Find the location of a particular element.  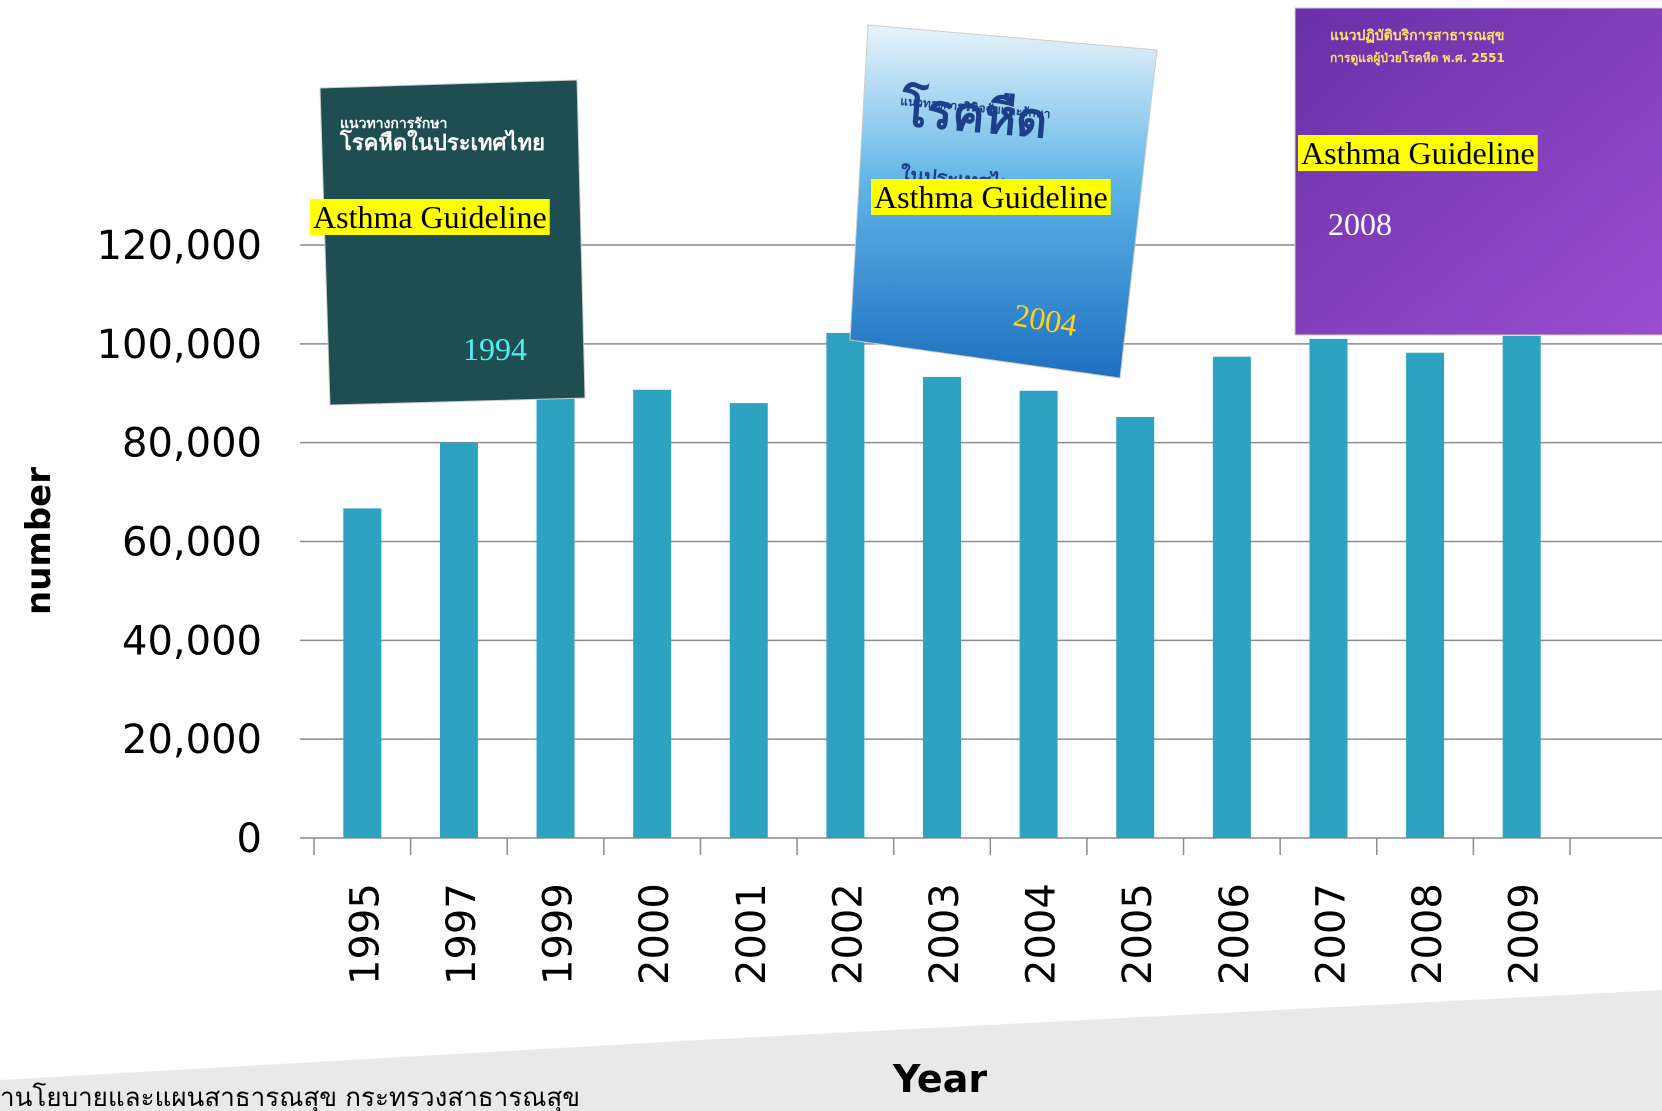

cover-text: แนวปฏิบัติบริการสาธารณสุข is located at coordinates (1417, 36).